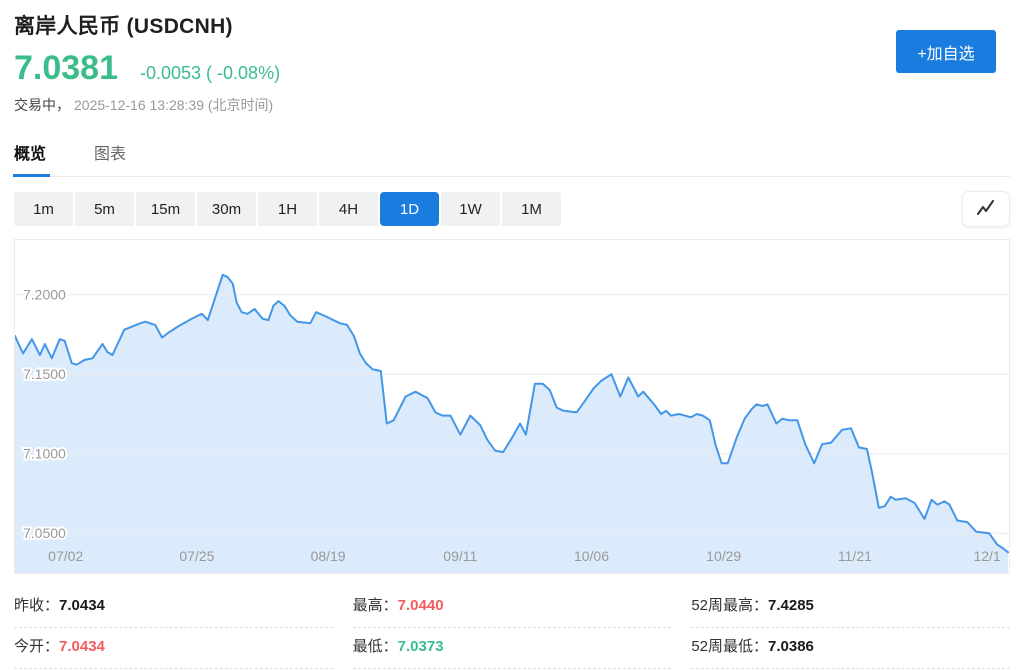  What do you see at coordinates (512, 68) in the screenshot?
I see `price-row: 7.0381 -0.0053 ( -0.08%)` at bounding box center [512, 68].